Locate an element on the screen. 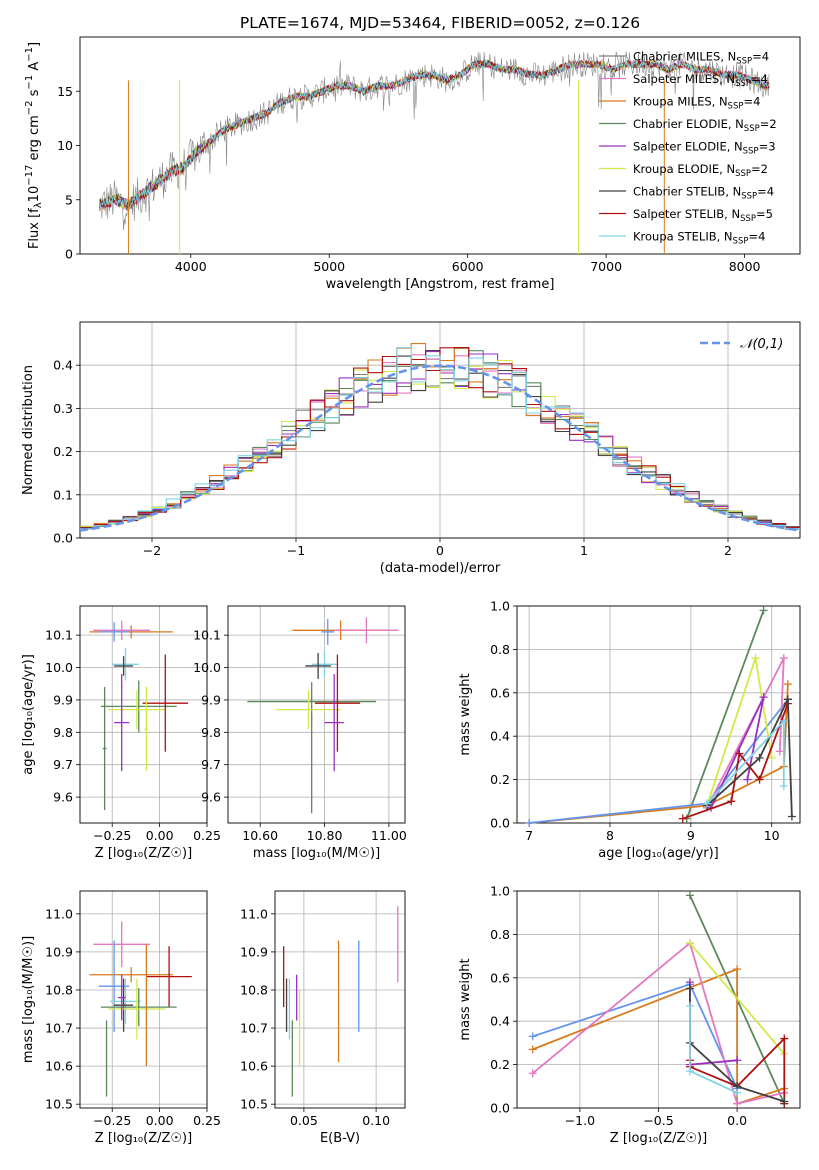 The image size is (819, 1170). y-tick-label: 0.0 is located at coordinates (500, 823).